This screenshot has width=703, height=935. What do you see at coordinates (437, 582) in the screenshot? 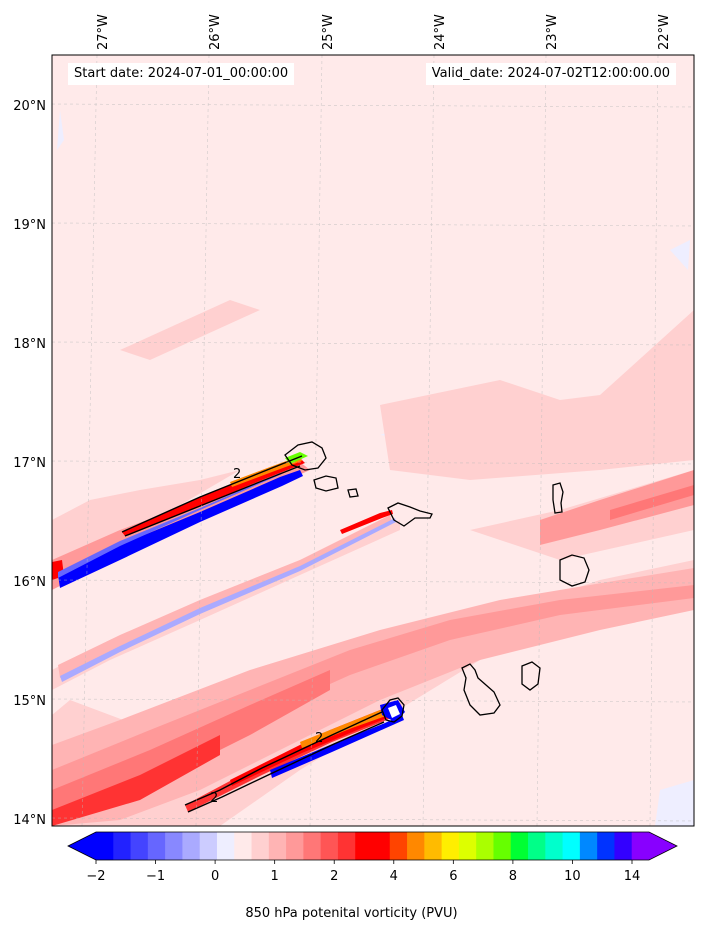
I see `island-coastlines` at bounding box center [437, 582].